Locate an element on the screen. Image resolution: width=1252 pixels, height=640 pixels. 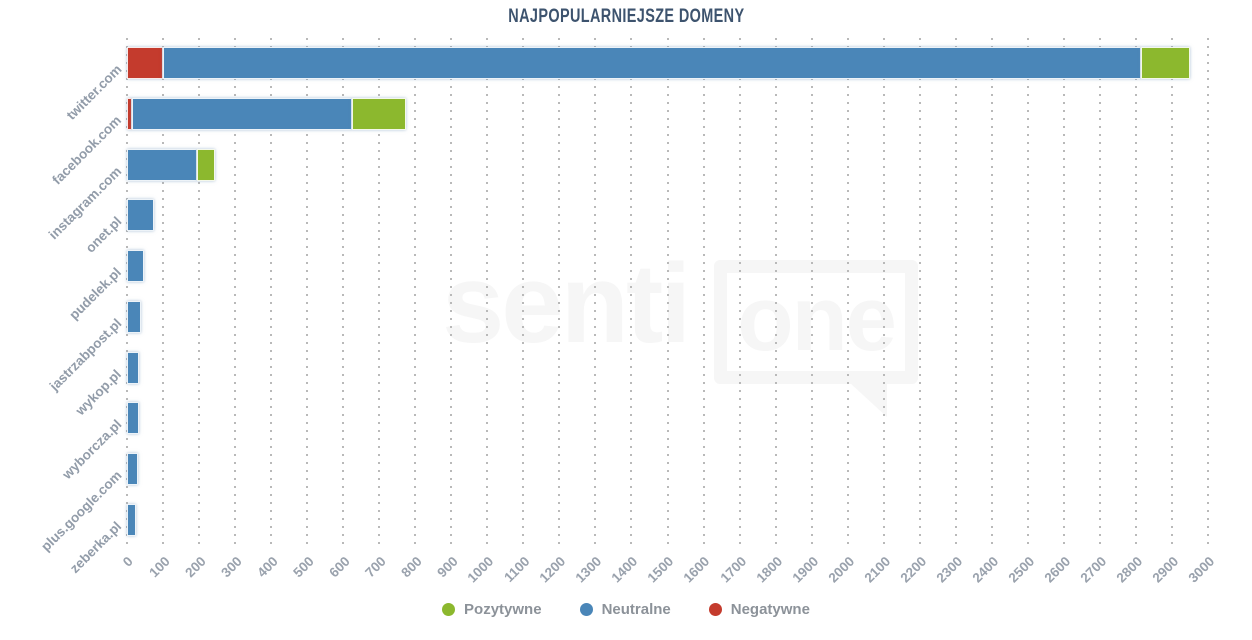
x-tick-label-1000: 1000 is located at coordinates (480, 569).